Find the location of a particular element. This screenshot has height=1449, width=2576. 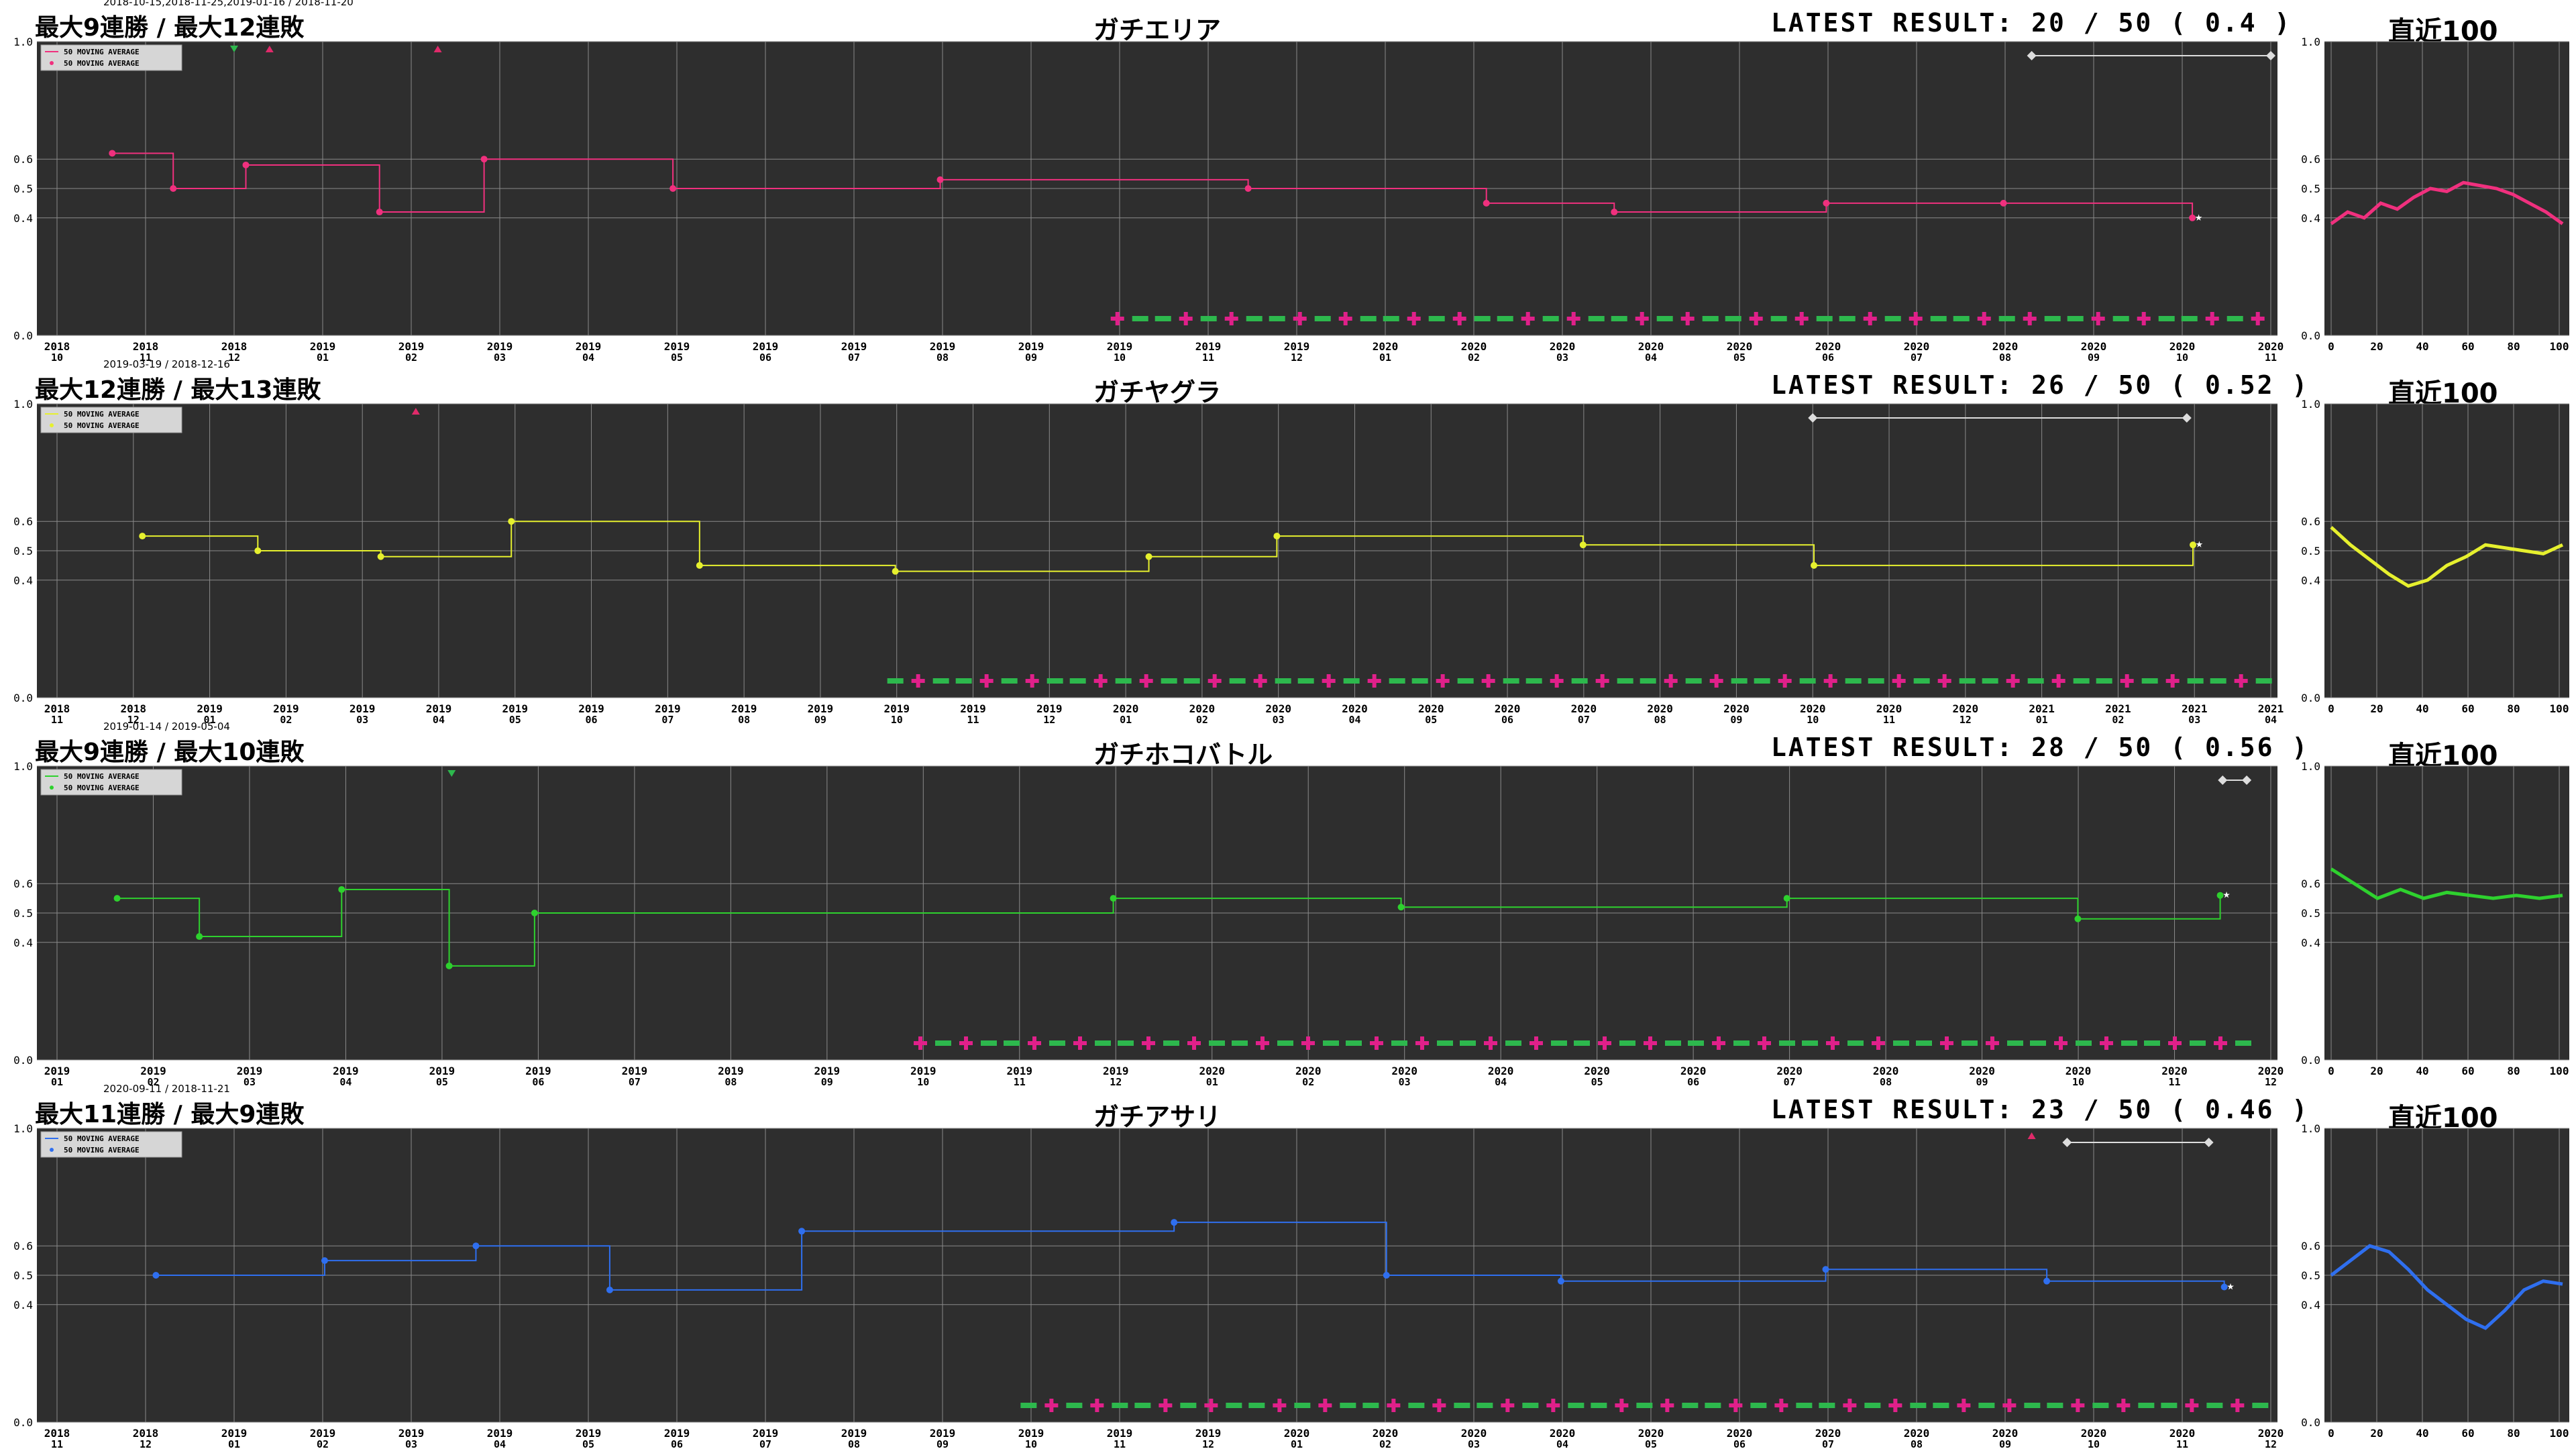

x-tick-month: 08 is located at coordinates (1886, 1081).